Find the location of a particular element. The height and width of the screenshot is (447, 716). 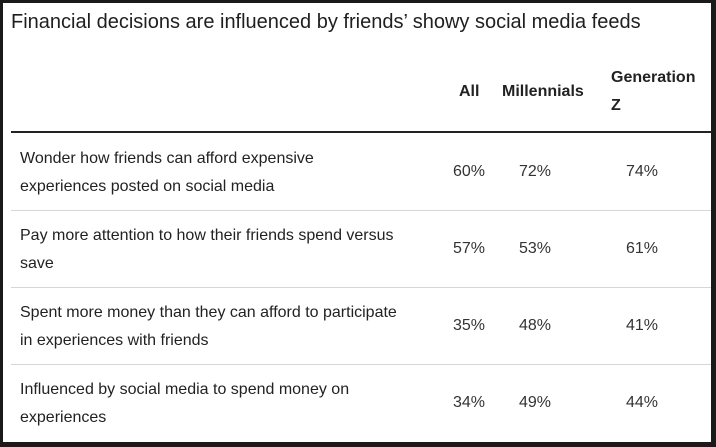

value-all: 35% is located at coordinates (469, 325).